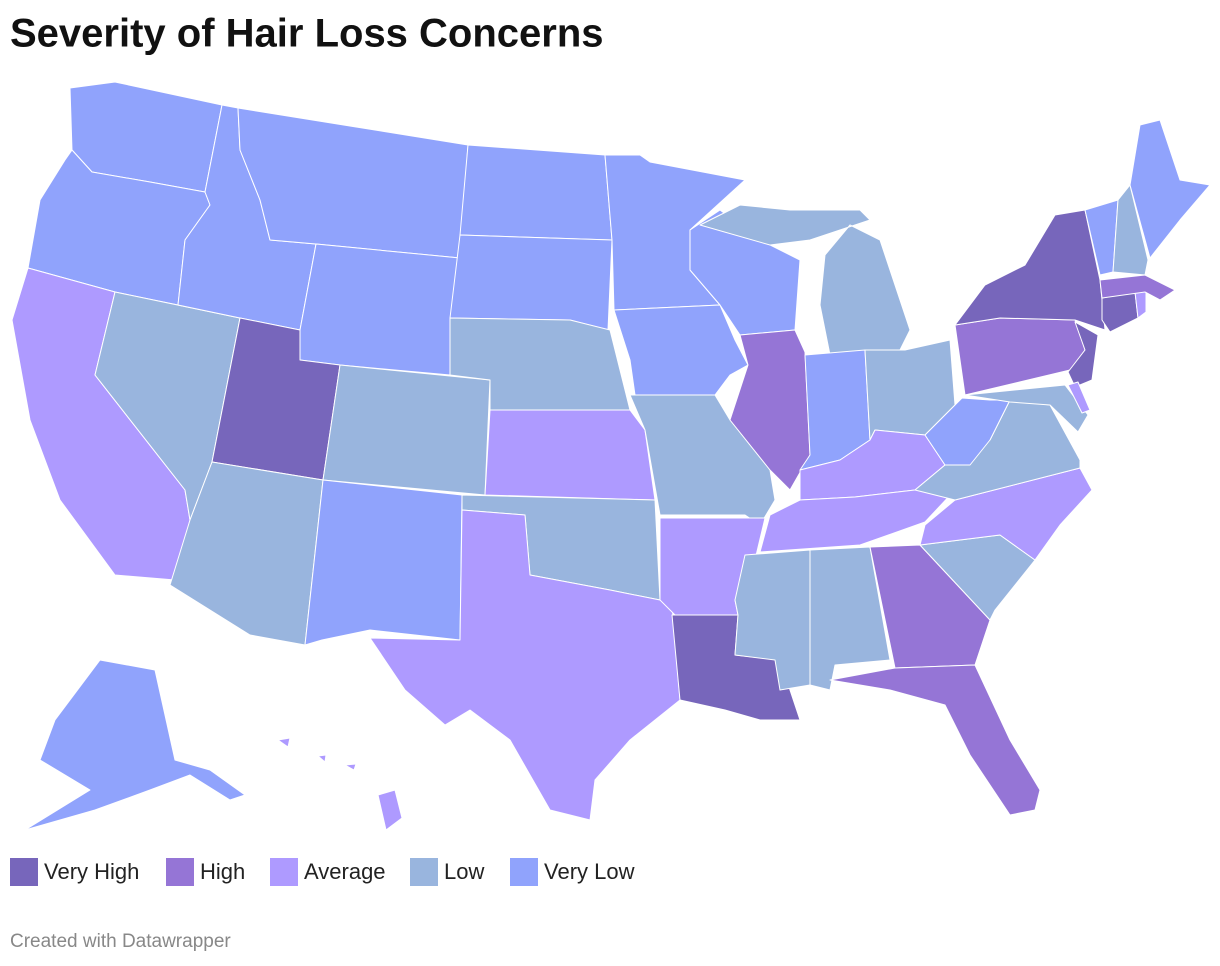 The height and width of the screenshot is (966, 1220). I want to click on legend: Very High High Average Low Very Low, so click(322, 872).